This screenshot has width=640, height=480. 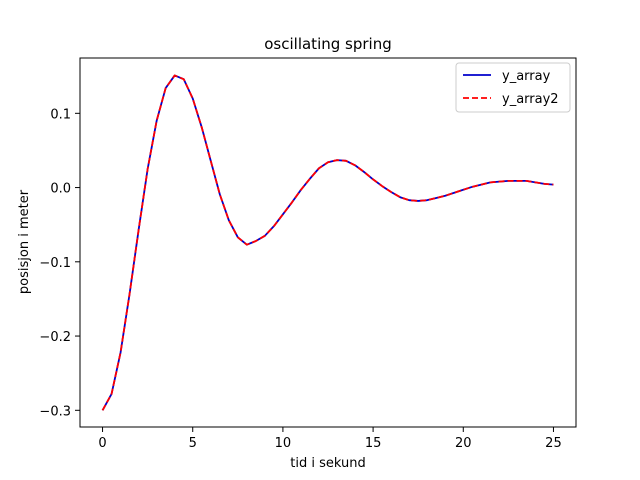 I want to click on legend-label-y-array2: y_array2, so click(x=530, y=99).